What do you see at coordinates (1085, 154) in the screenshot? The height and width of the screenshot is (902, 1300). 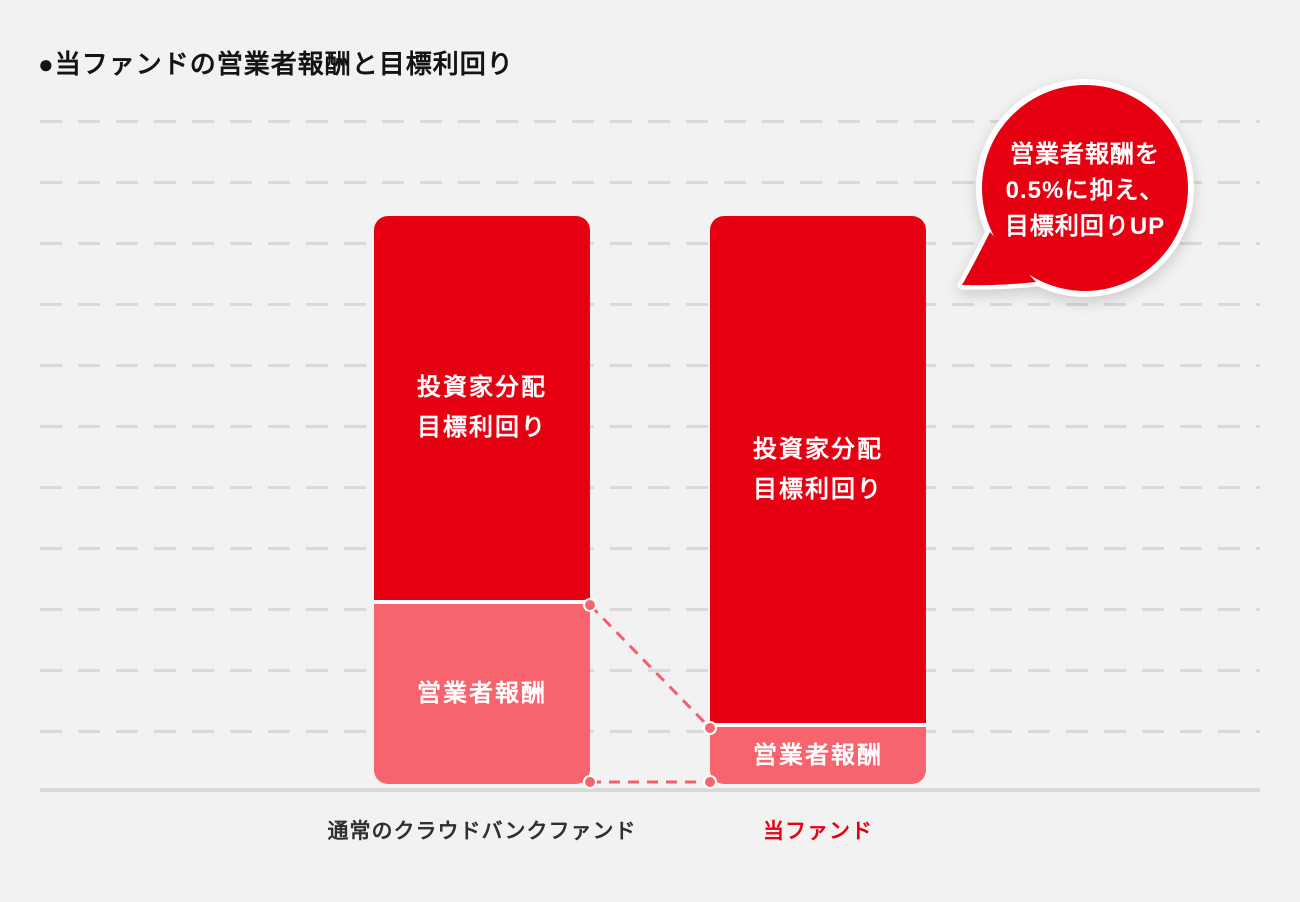 I see `bubble-text-line1: 営業者報酬を` at bounding box center [1085, 154].